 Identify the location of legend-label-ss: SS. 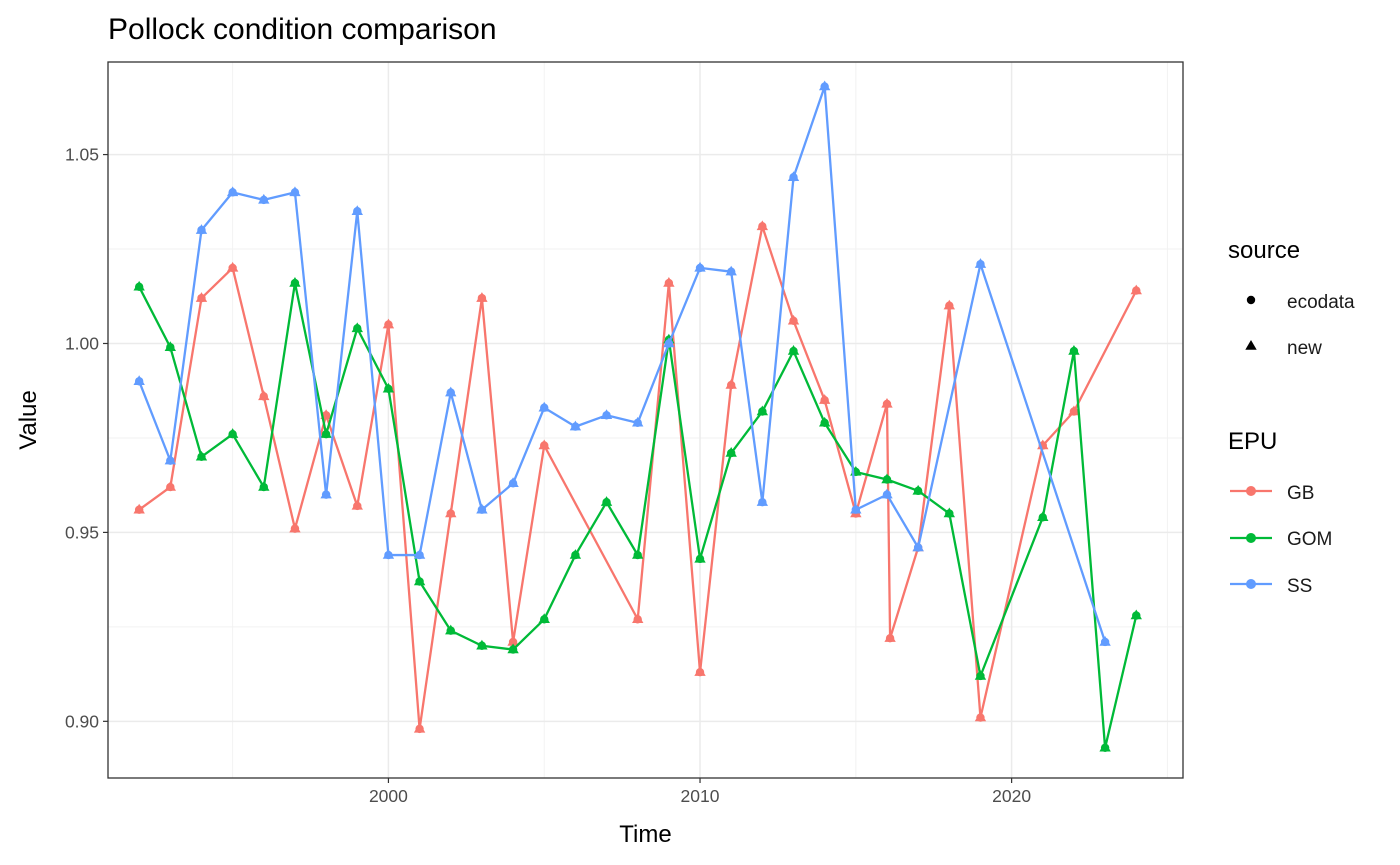
(1299, 586).